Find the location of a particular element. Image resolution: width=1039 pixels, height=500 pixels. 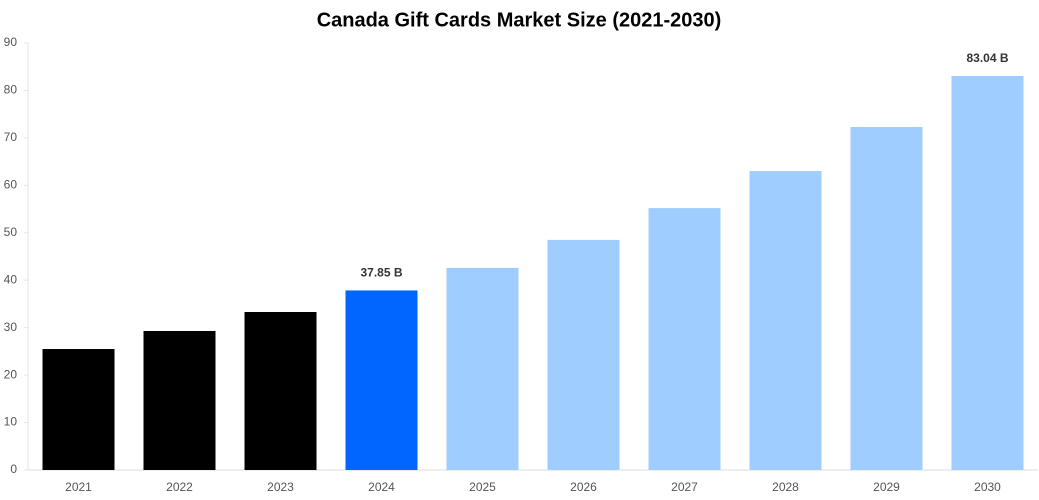

x-tick-label: 2024 is located at coordinates (381, 487).